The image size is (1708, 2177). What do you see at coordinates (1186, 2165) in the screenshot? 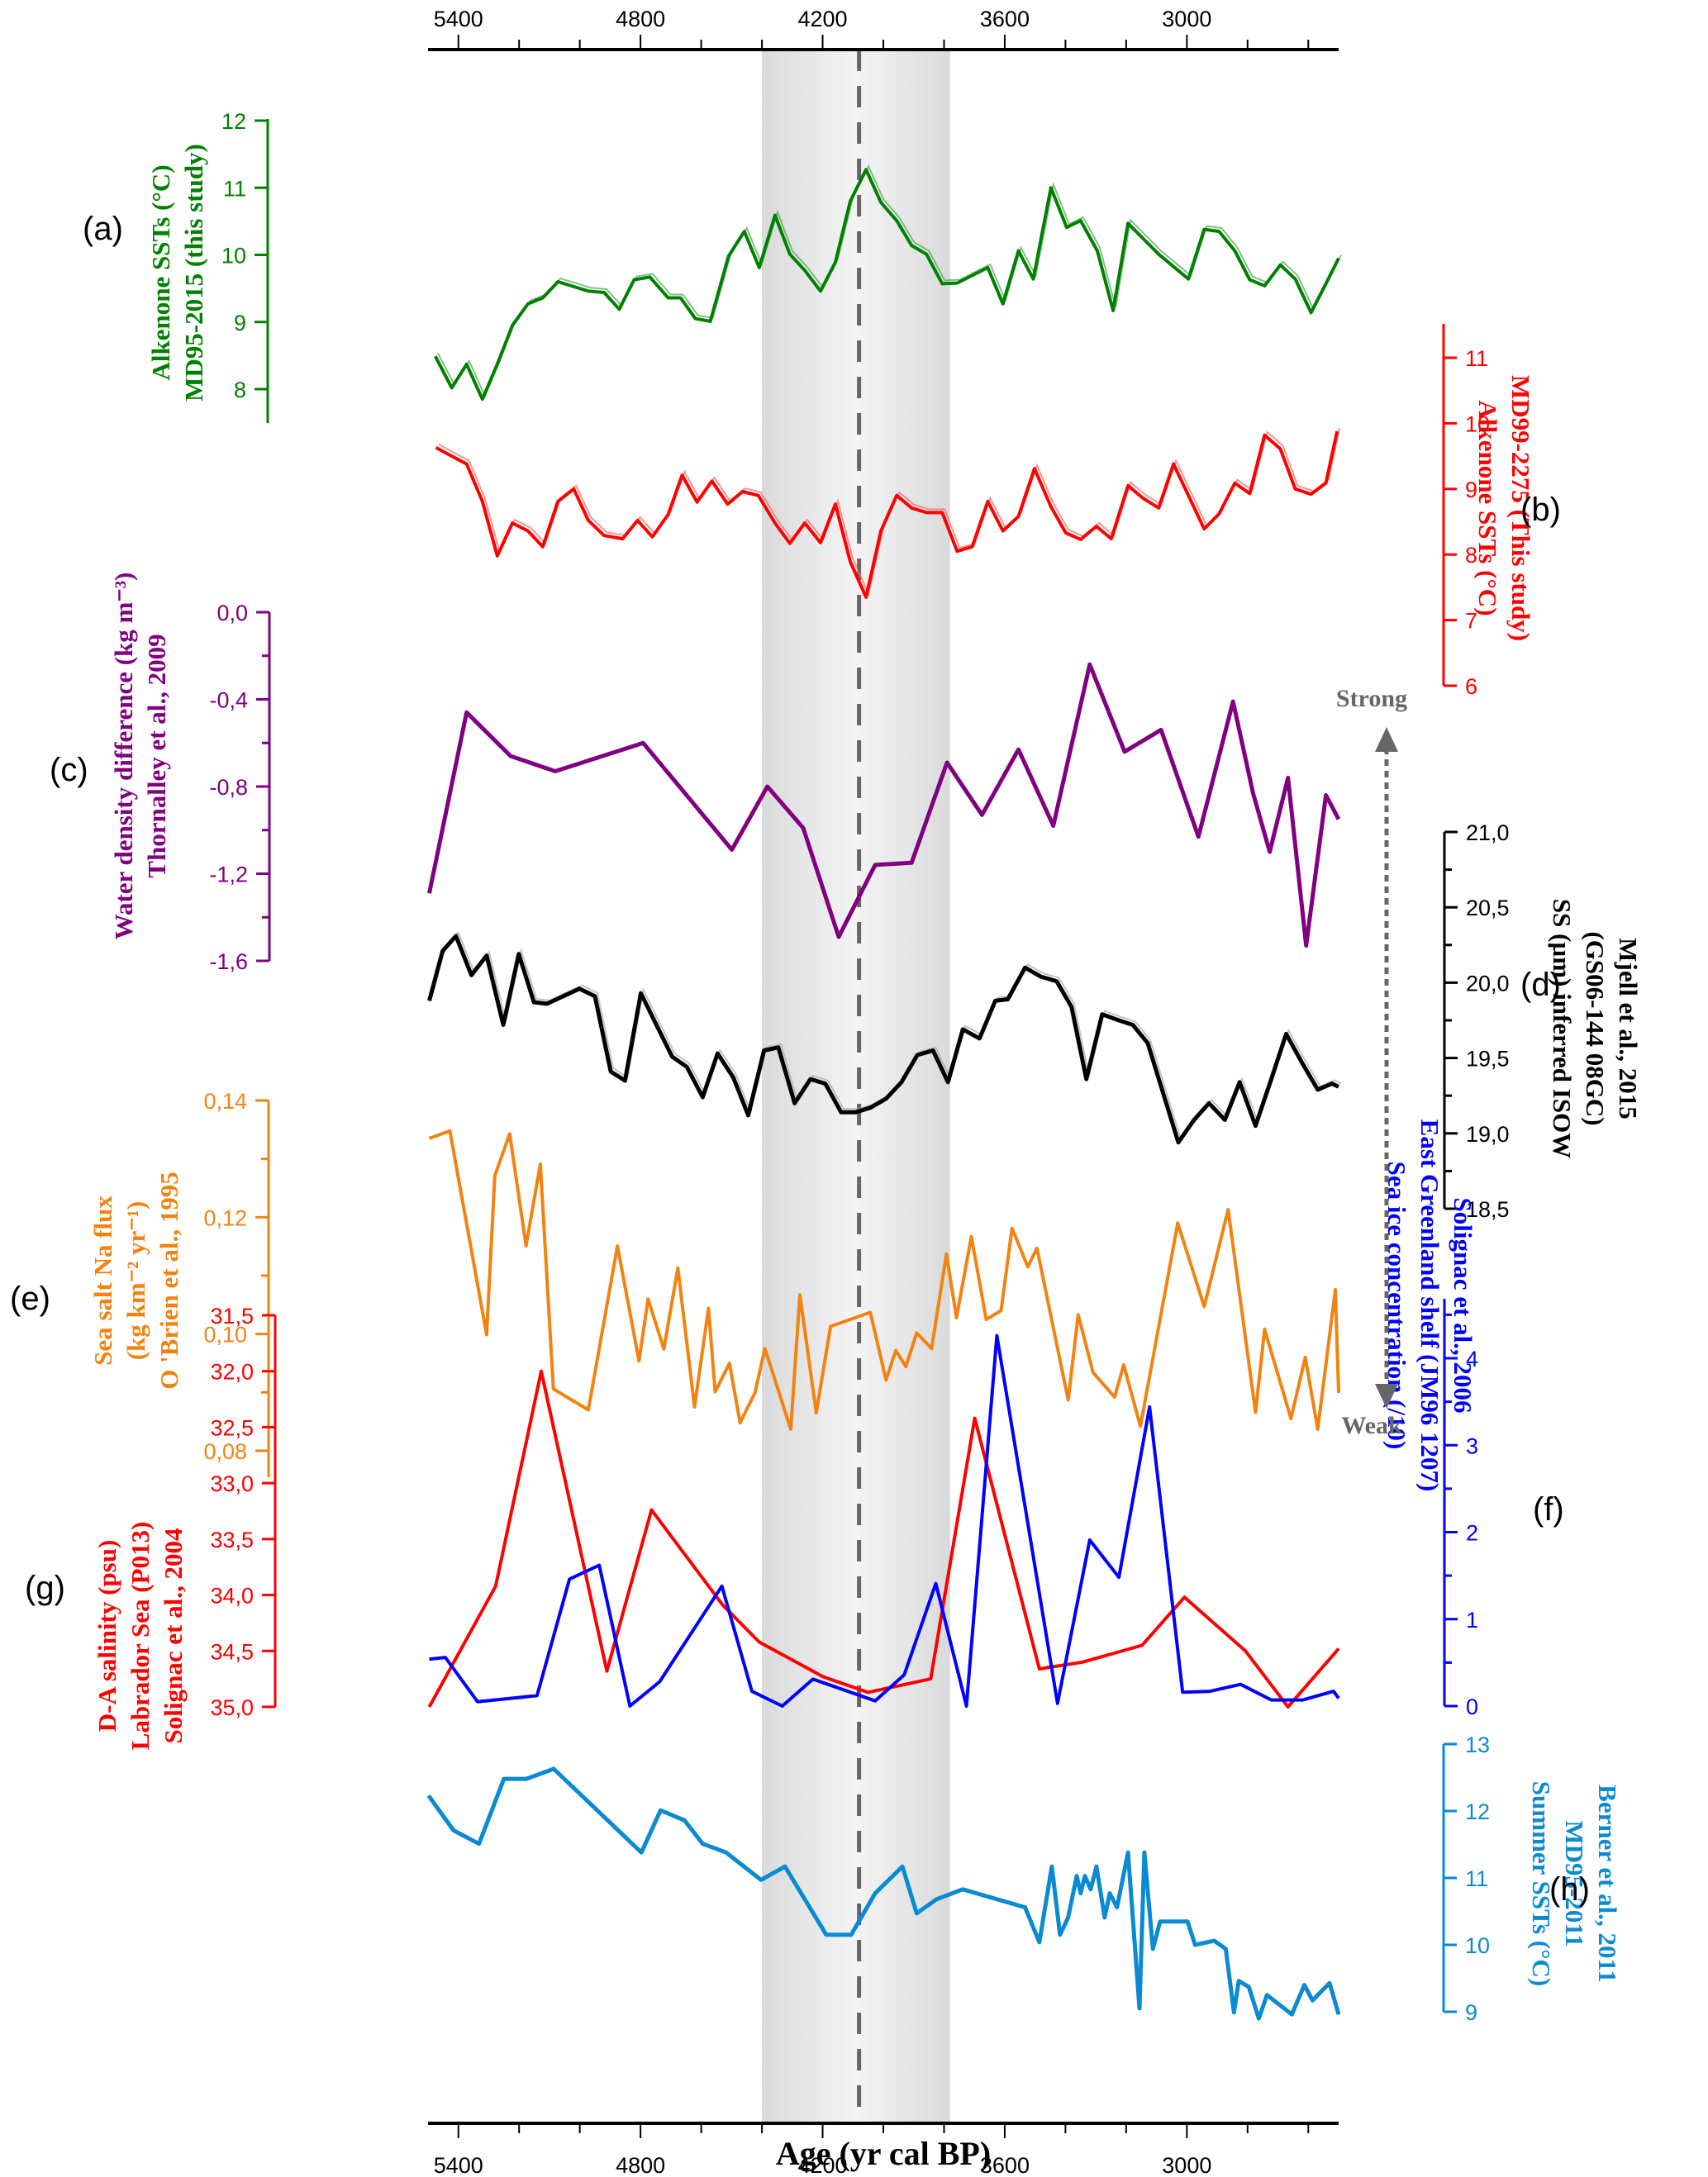
I see `x-tick-label-bottom: 3000` at bounding box center [1186, 2165].